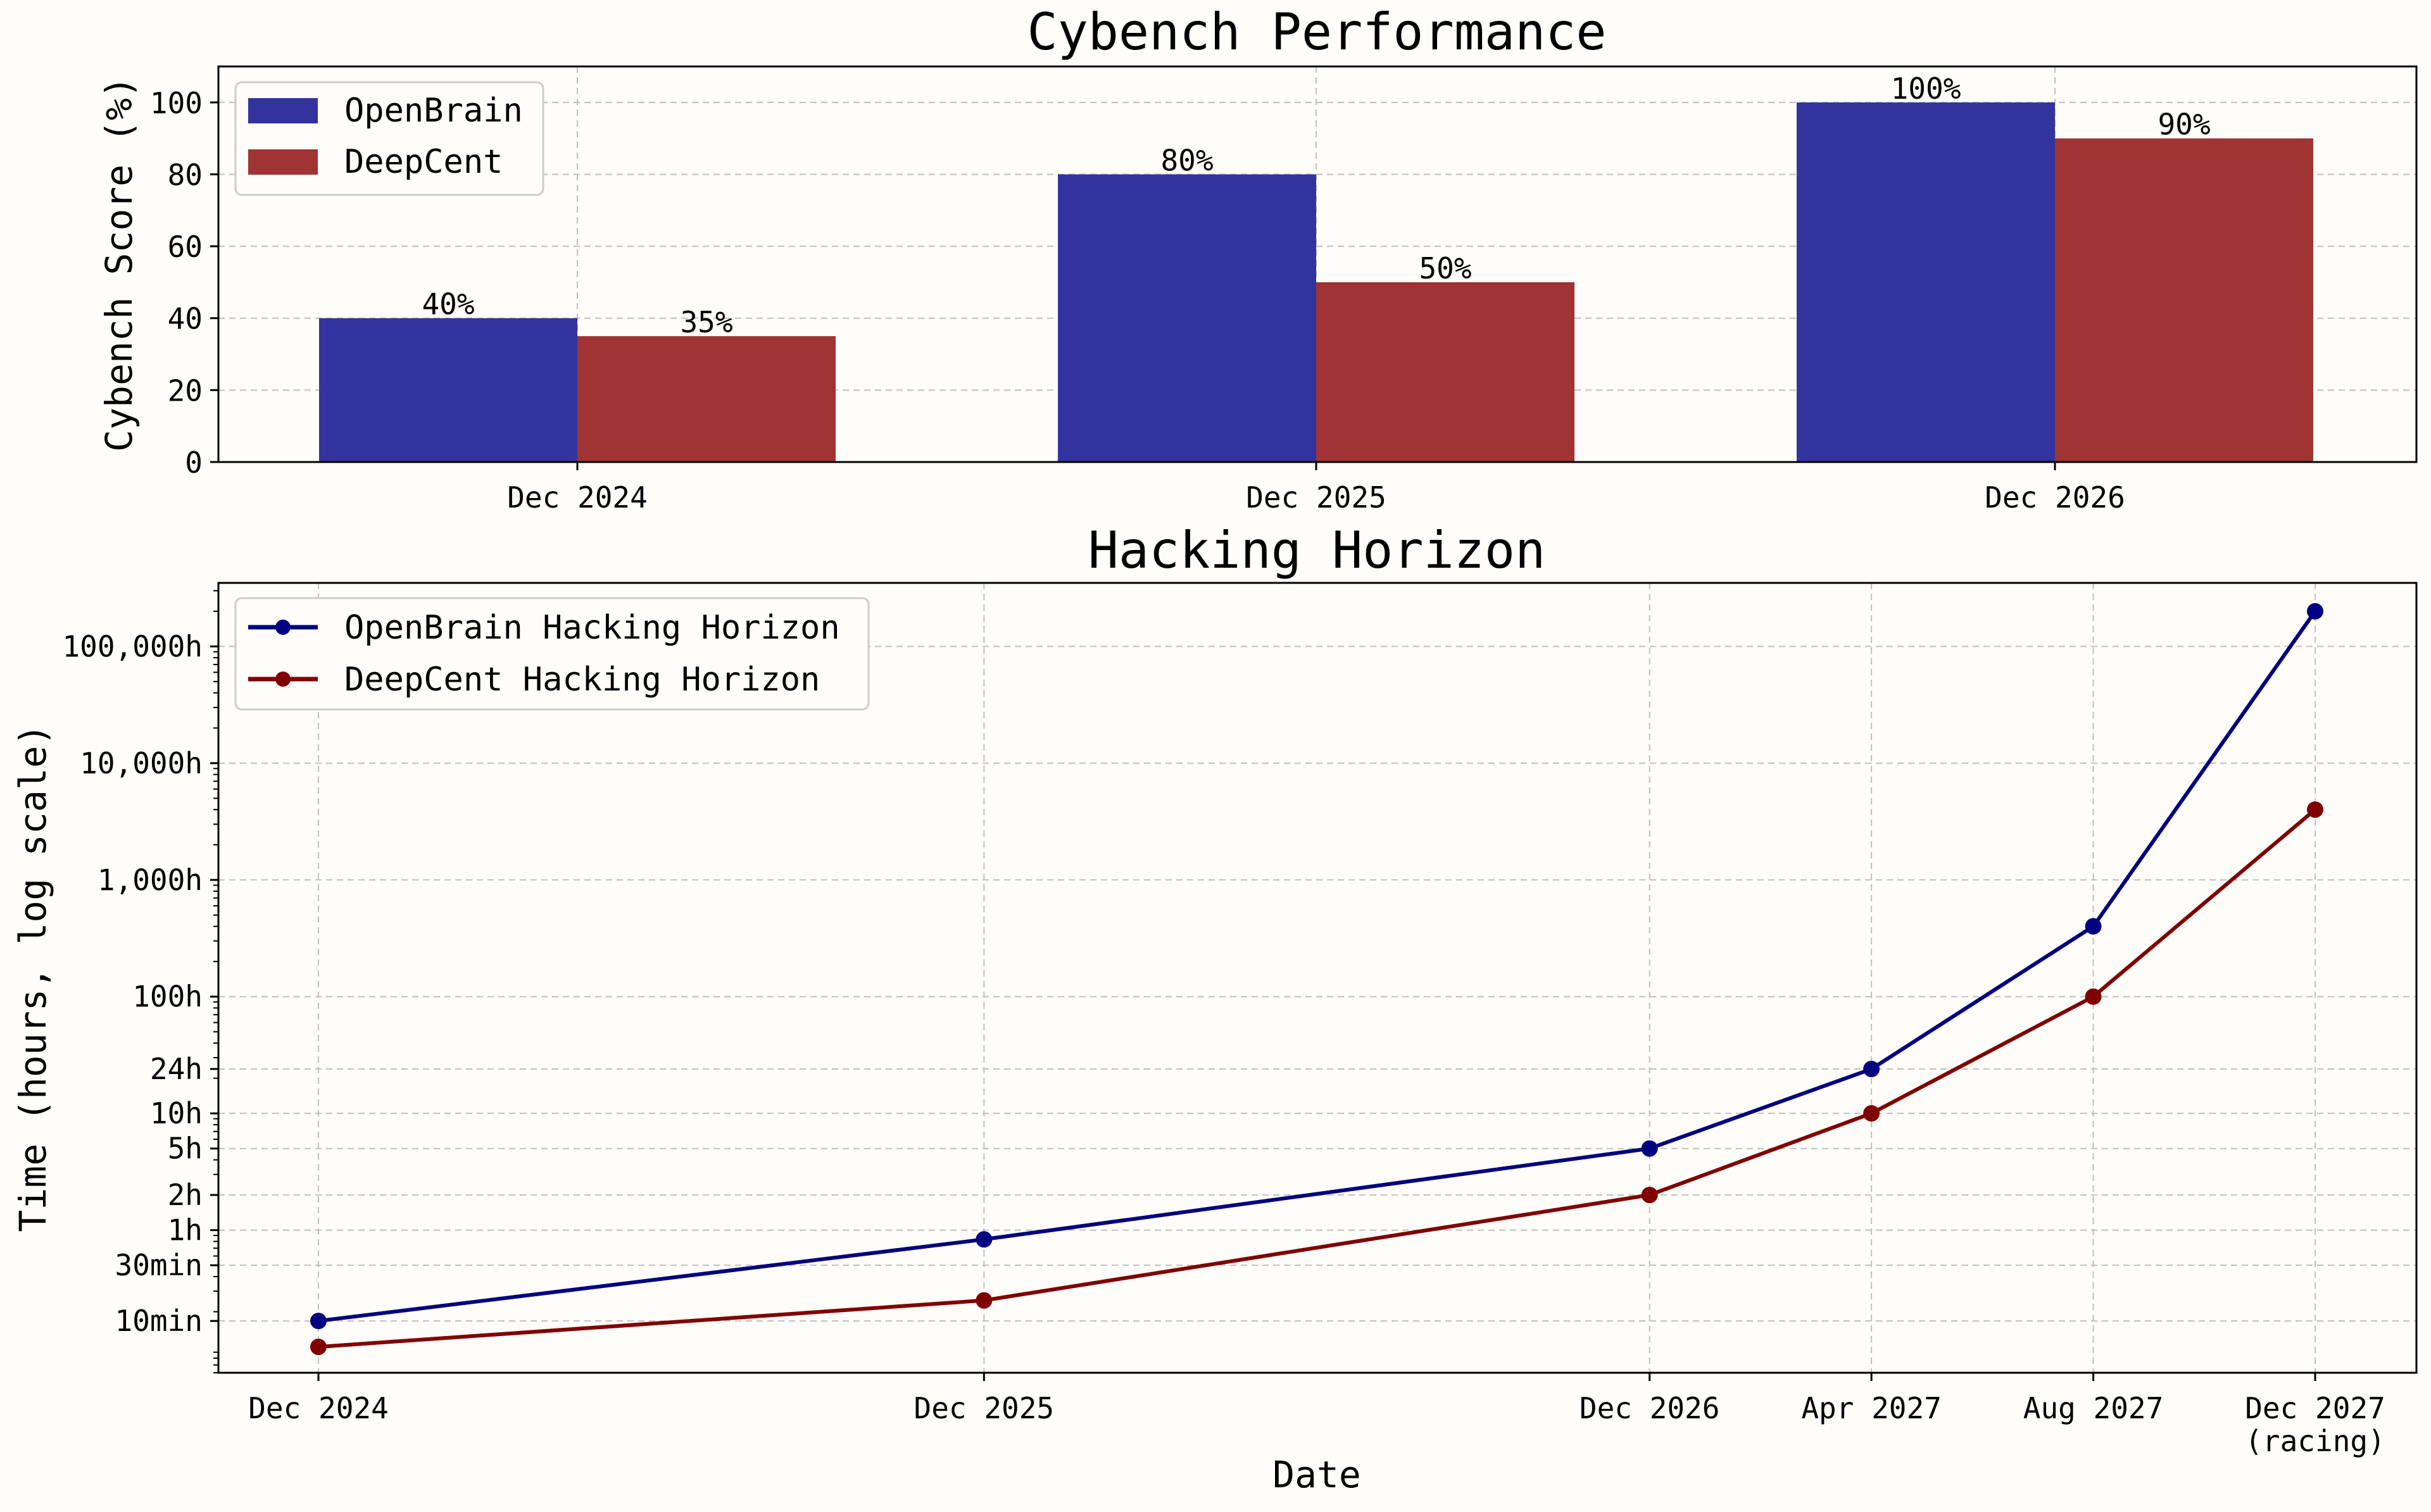 The width and height of the screenshot is (2431, 1512). I want to click on y-tick-label: 100, so click(176, 103).